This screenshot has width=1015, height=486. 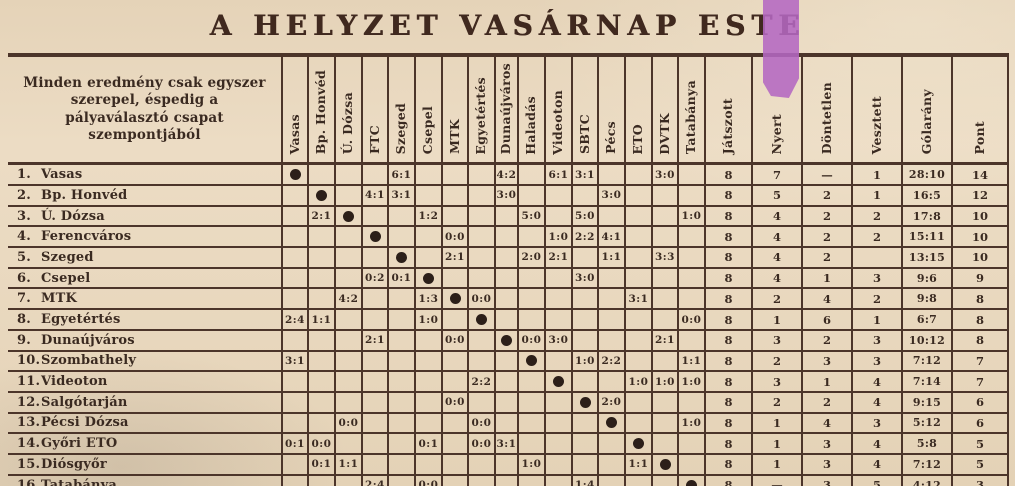 What do you see at coordinates (481, 443) in the screenshot?
I see `result-cell-egyet-rt-s: 0:0` at bounding box center [481, 443].